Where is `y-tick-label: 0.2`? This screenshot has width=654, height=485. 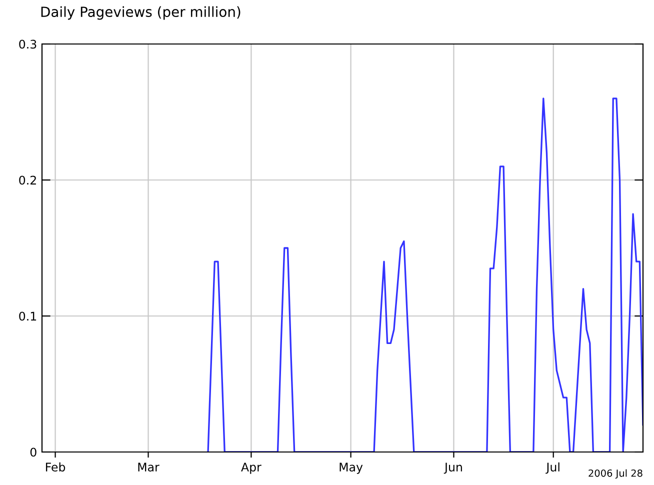 y-tick-label: 0.2 is located at coordinates (27, 180).